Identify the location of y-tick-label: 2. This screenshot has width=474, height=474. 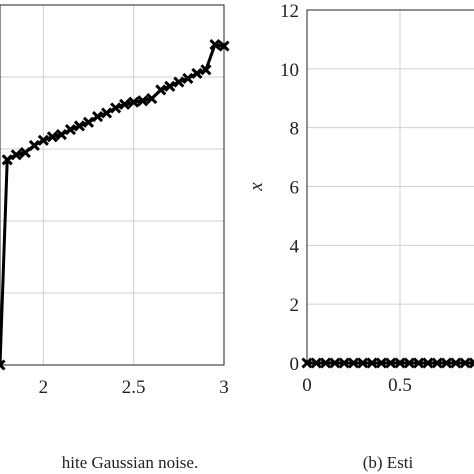
(295, 305).